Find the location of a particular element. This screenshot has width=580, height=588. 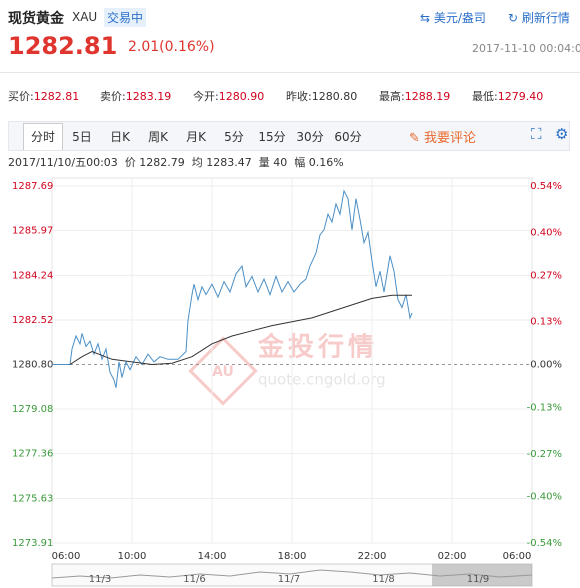

tab: 5分 is located at coordinates (234, 137).